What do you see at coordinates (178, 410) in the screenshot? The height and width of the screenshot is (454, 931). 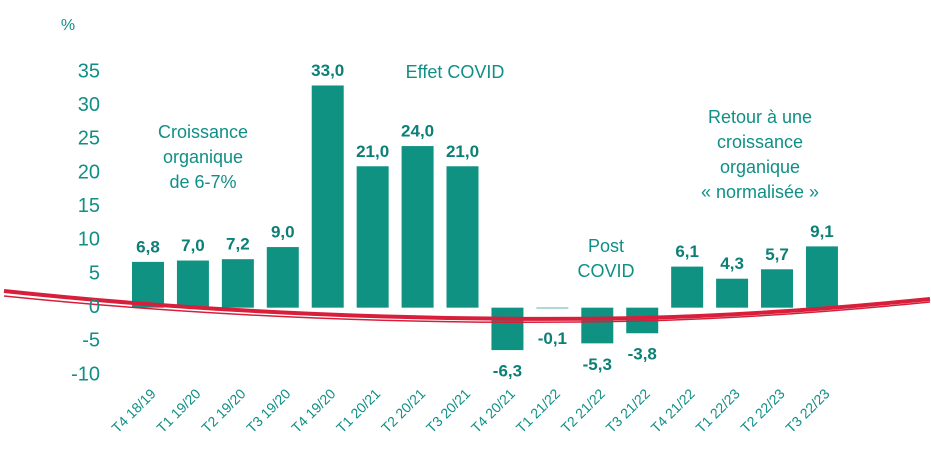 I see `x-tick-label: T1 19/20` at bounding box center [178, 410].